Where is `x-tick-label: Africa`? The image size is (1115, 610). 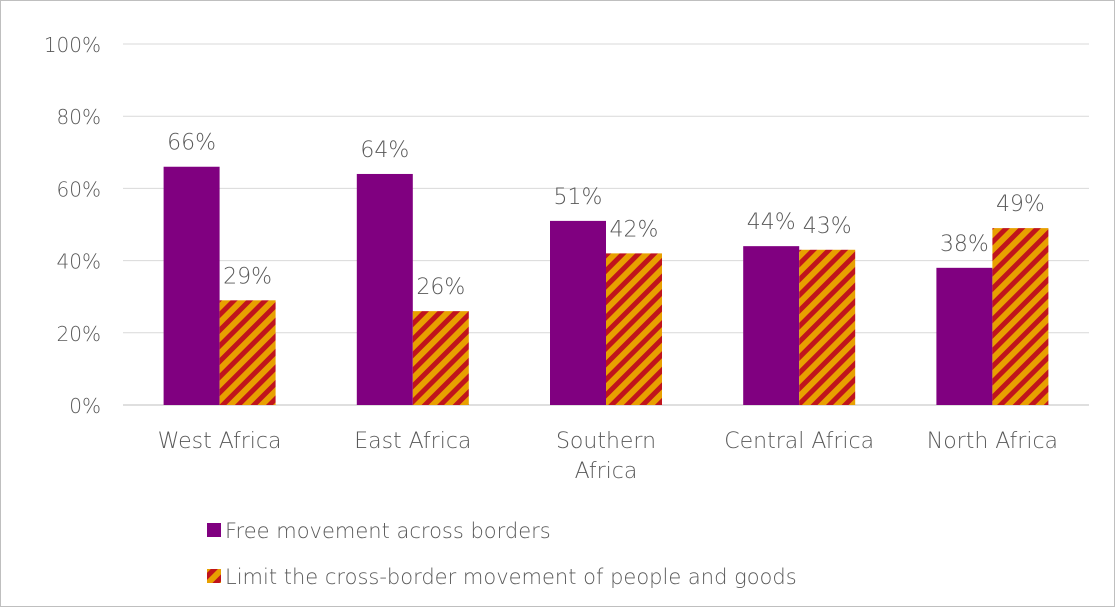 x-tick-label: Africa is located at coordinates (606, 471).